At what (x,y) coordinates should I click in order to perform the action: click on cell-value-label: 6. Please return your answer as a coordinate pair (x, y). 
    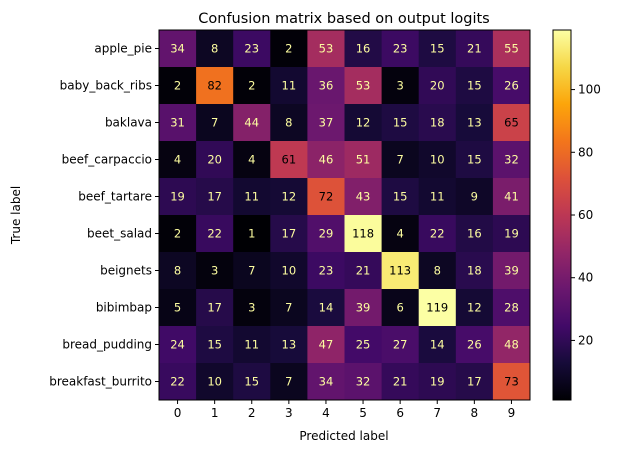
    Looking at the image, I should click on (399, 308).